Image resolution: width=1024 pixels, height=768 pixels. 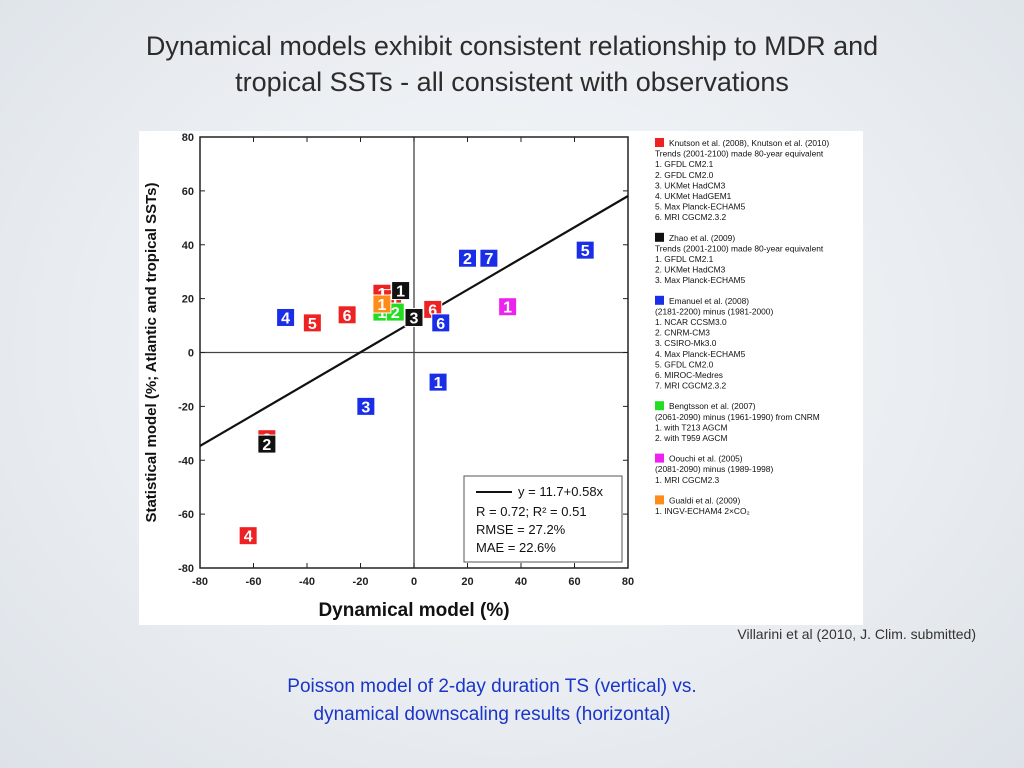 I want to click on legend-text: Oouchi et al. (2005), so click(x=706, y=459).